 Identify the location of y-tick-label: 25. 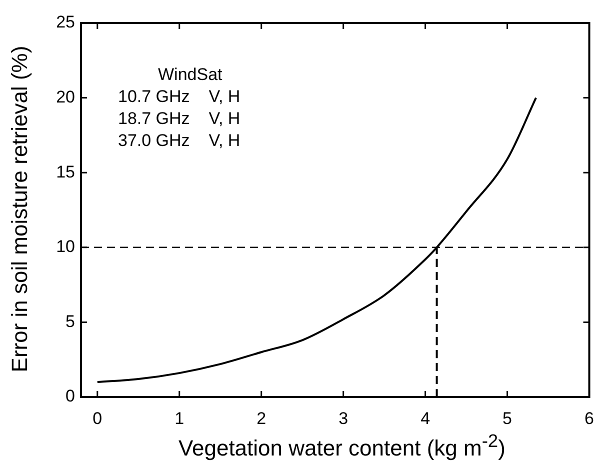
(65, 22).